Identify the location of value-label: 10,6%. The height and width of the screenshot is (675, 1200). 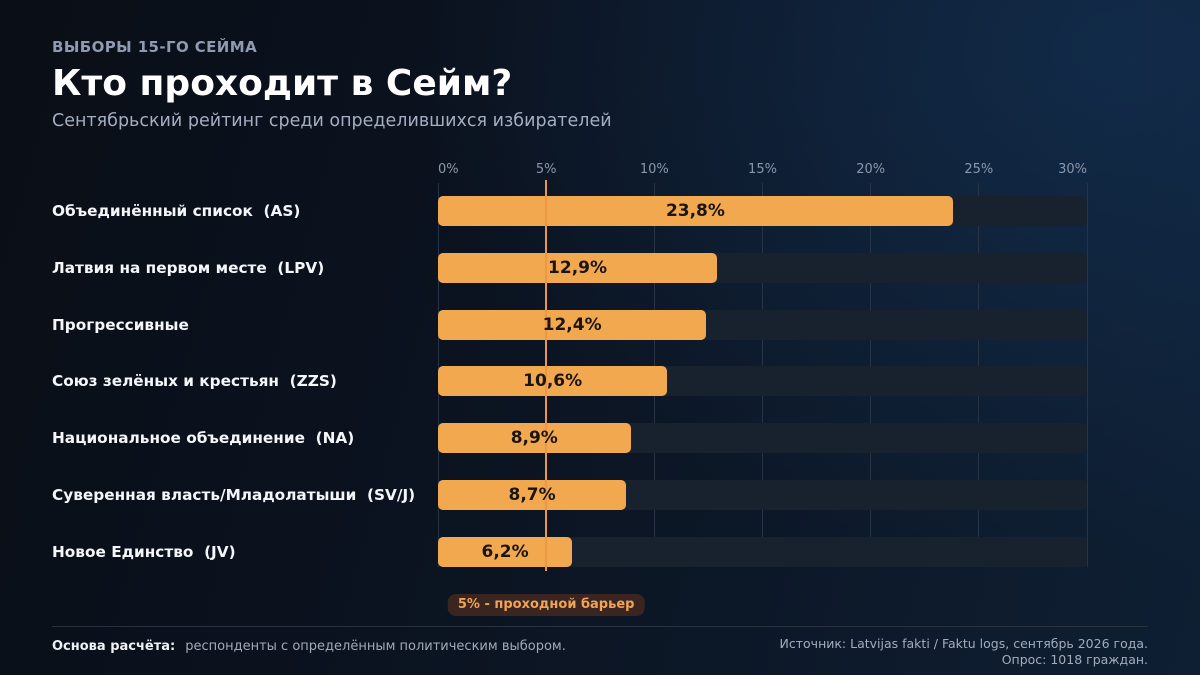
(553, 381).